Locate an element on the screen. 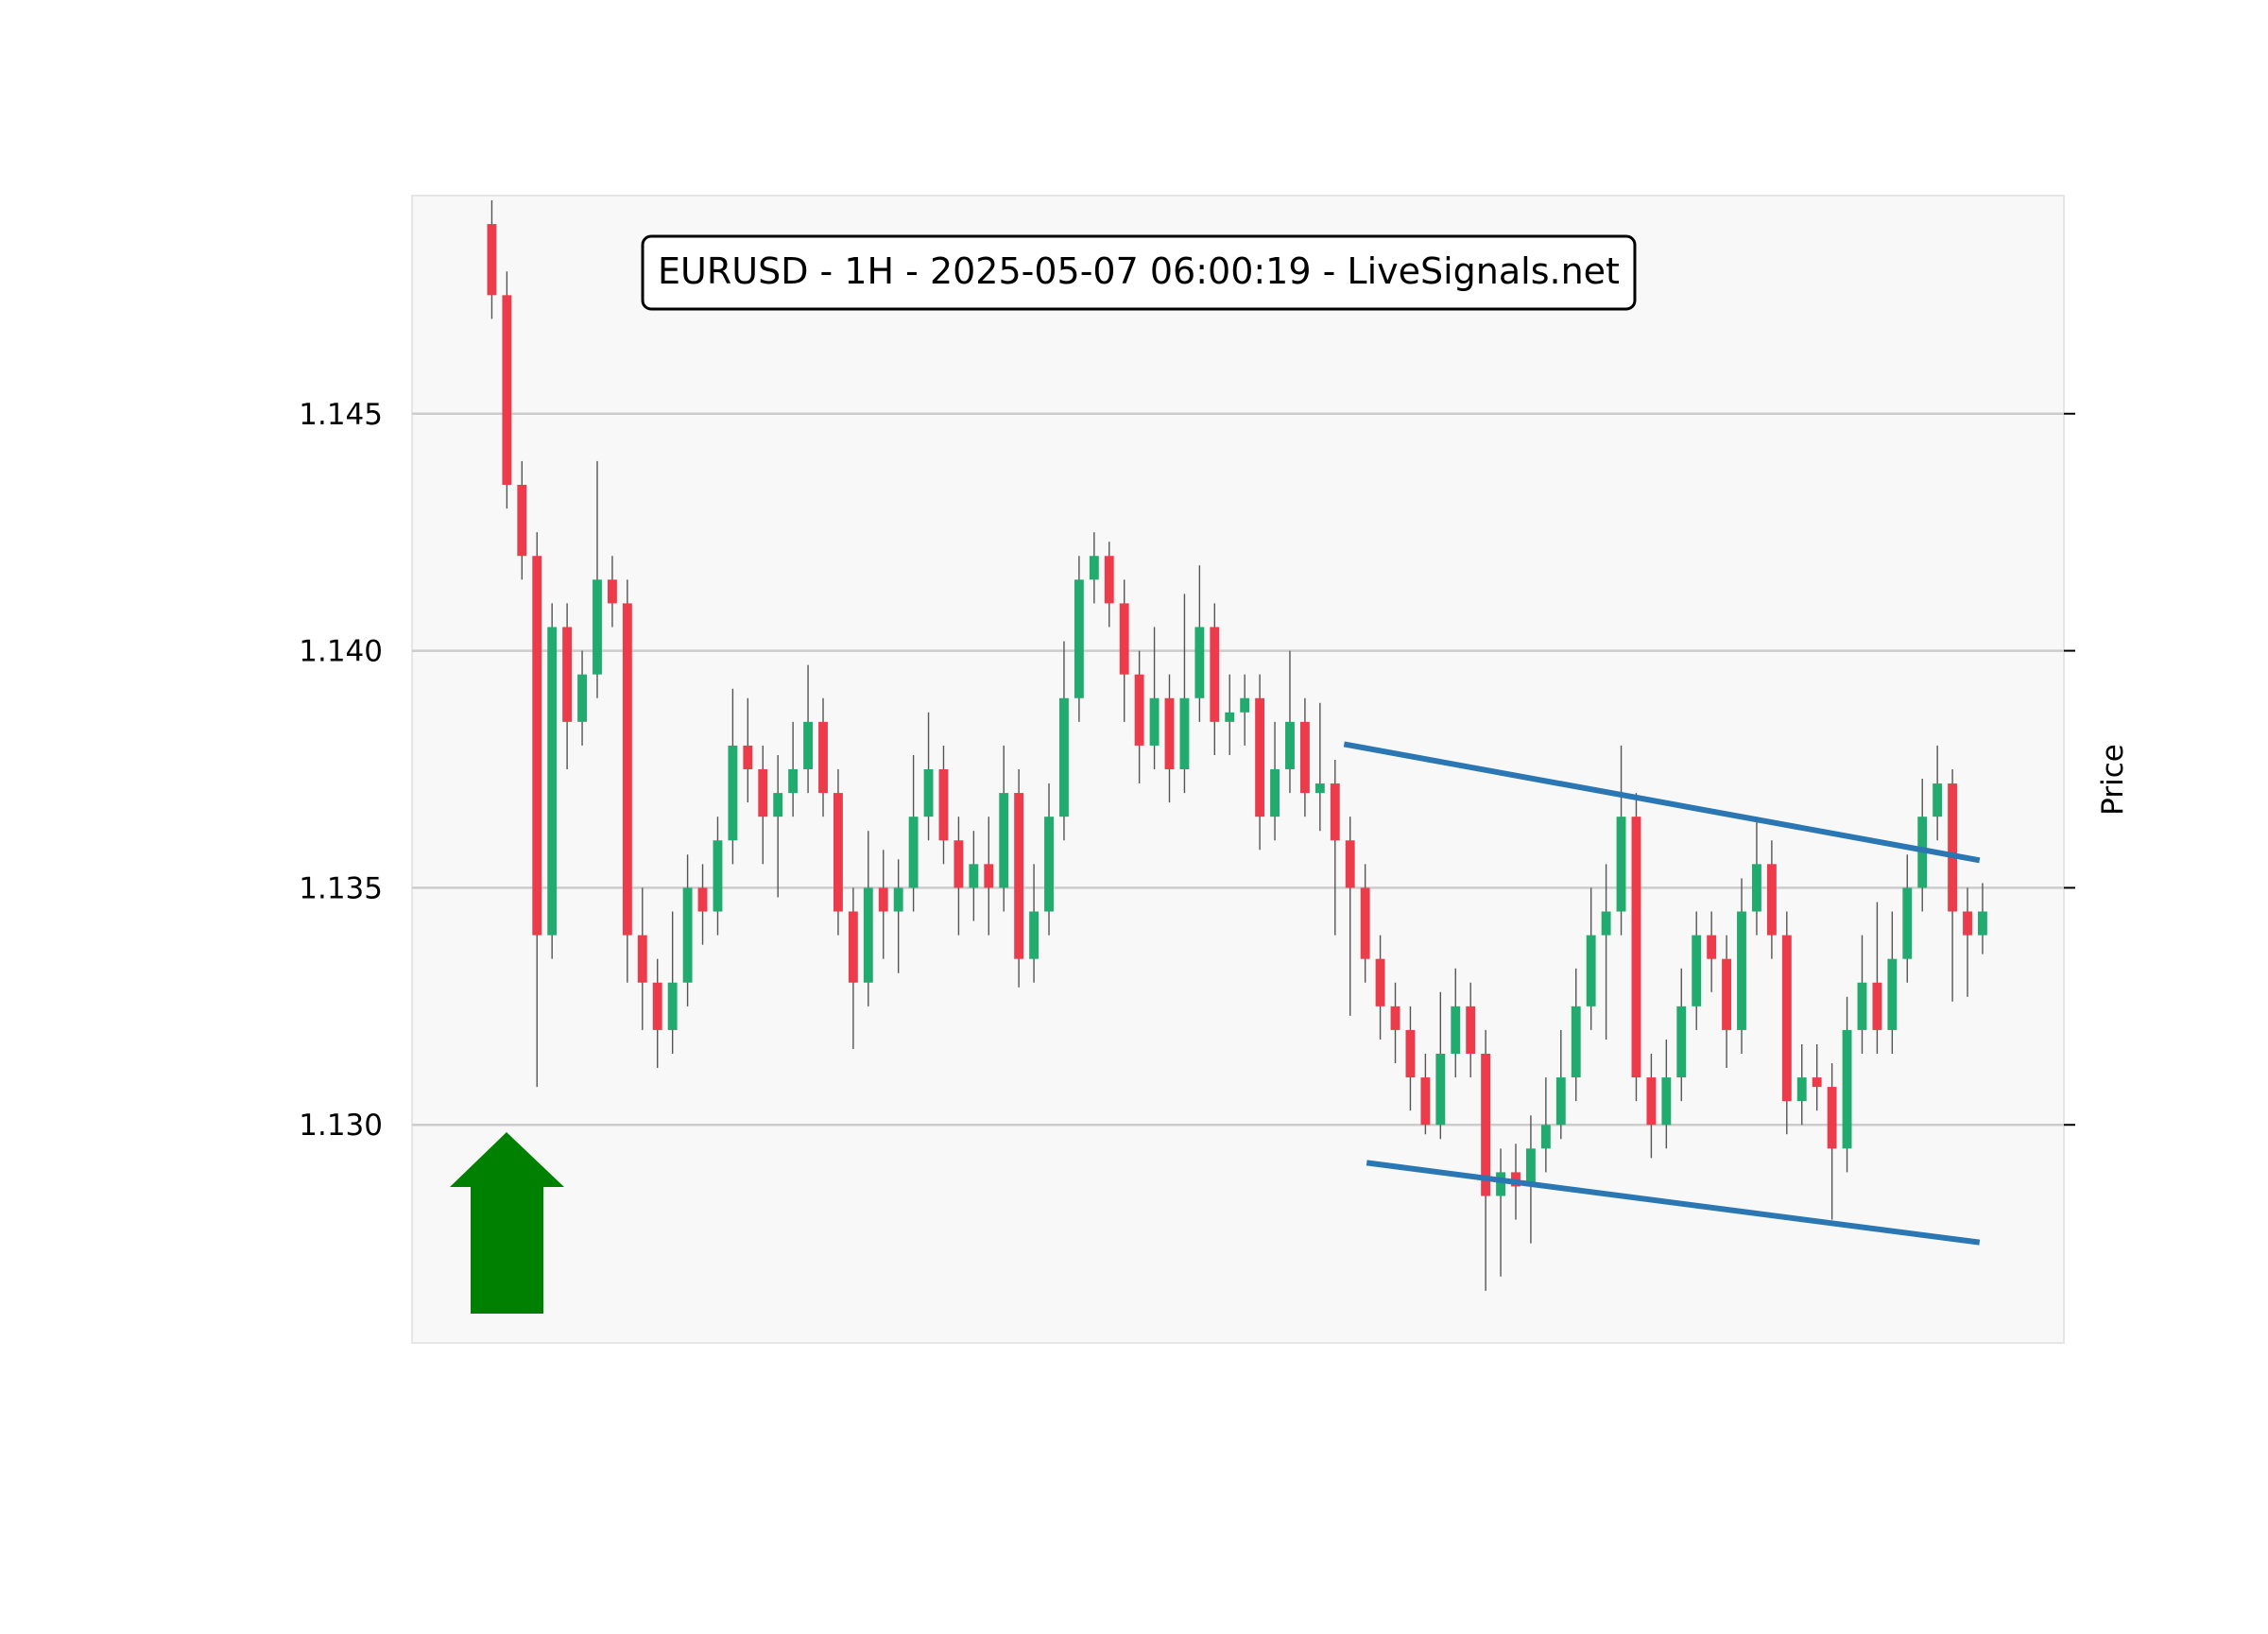  y-tick-label: 1.140 is located at coordinates (341, 652).